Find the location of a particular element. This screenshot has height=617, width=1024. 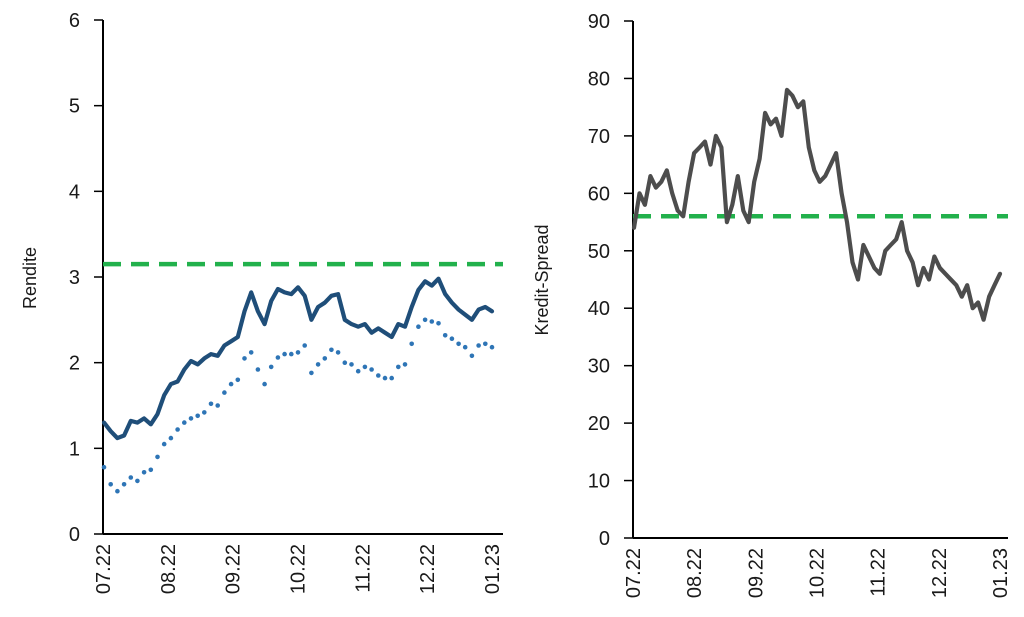

y-axis-title: Rendite is located at coordinates (30, 278).